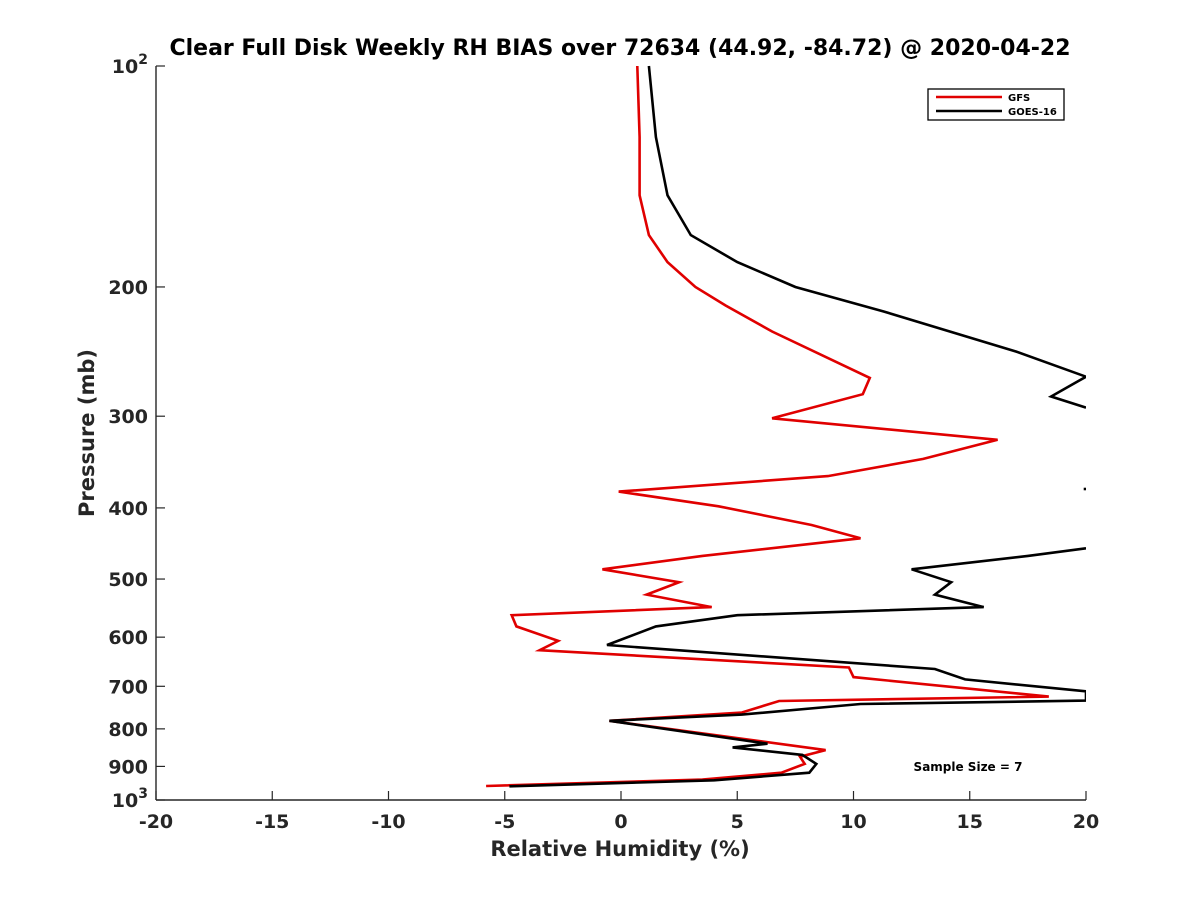 This screenshot has width=1200, height=900. What do you see at coordinates (156, 822) in the screenshot?
I see `x-tick-label: -20` at bounding box center [156, 822].